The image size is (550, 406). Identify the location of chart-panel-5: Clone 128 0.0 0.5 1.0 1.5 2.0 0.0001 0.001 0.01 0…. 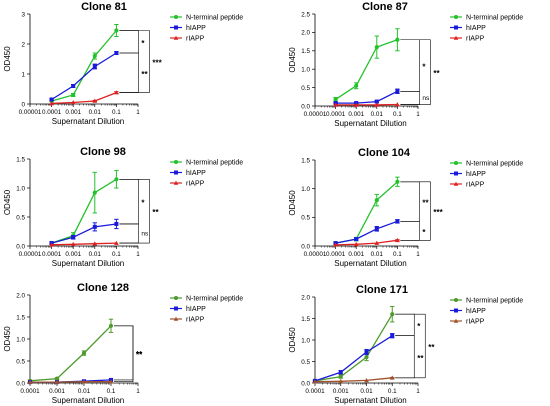
(123, 343).